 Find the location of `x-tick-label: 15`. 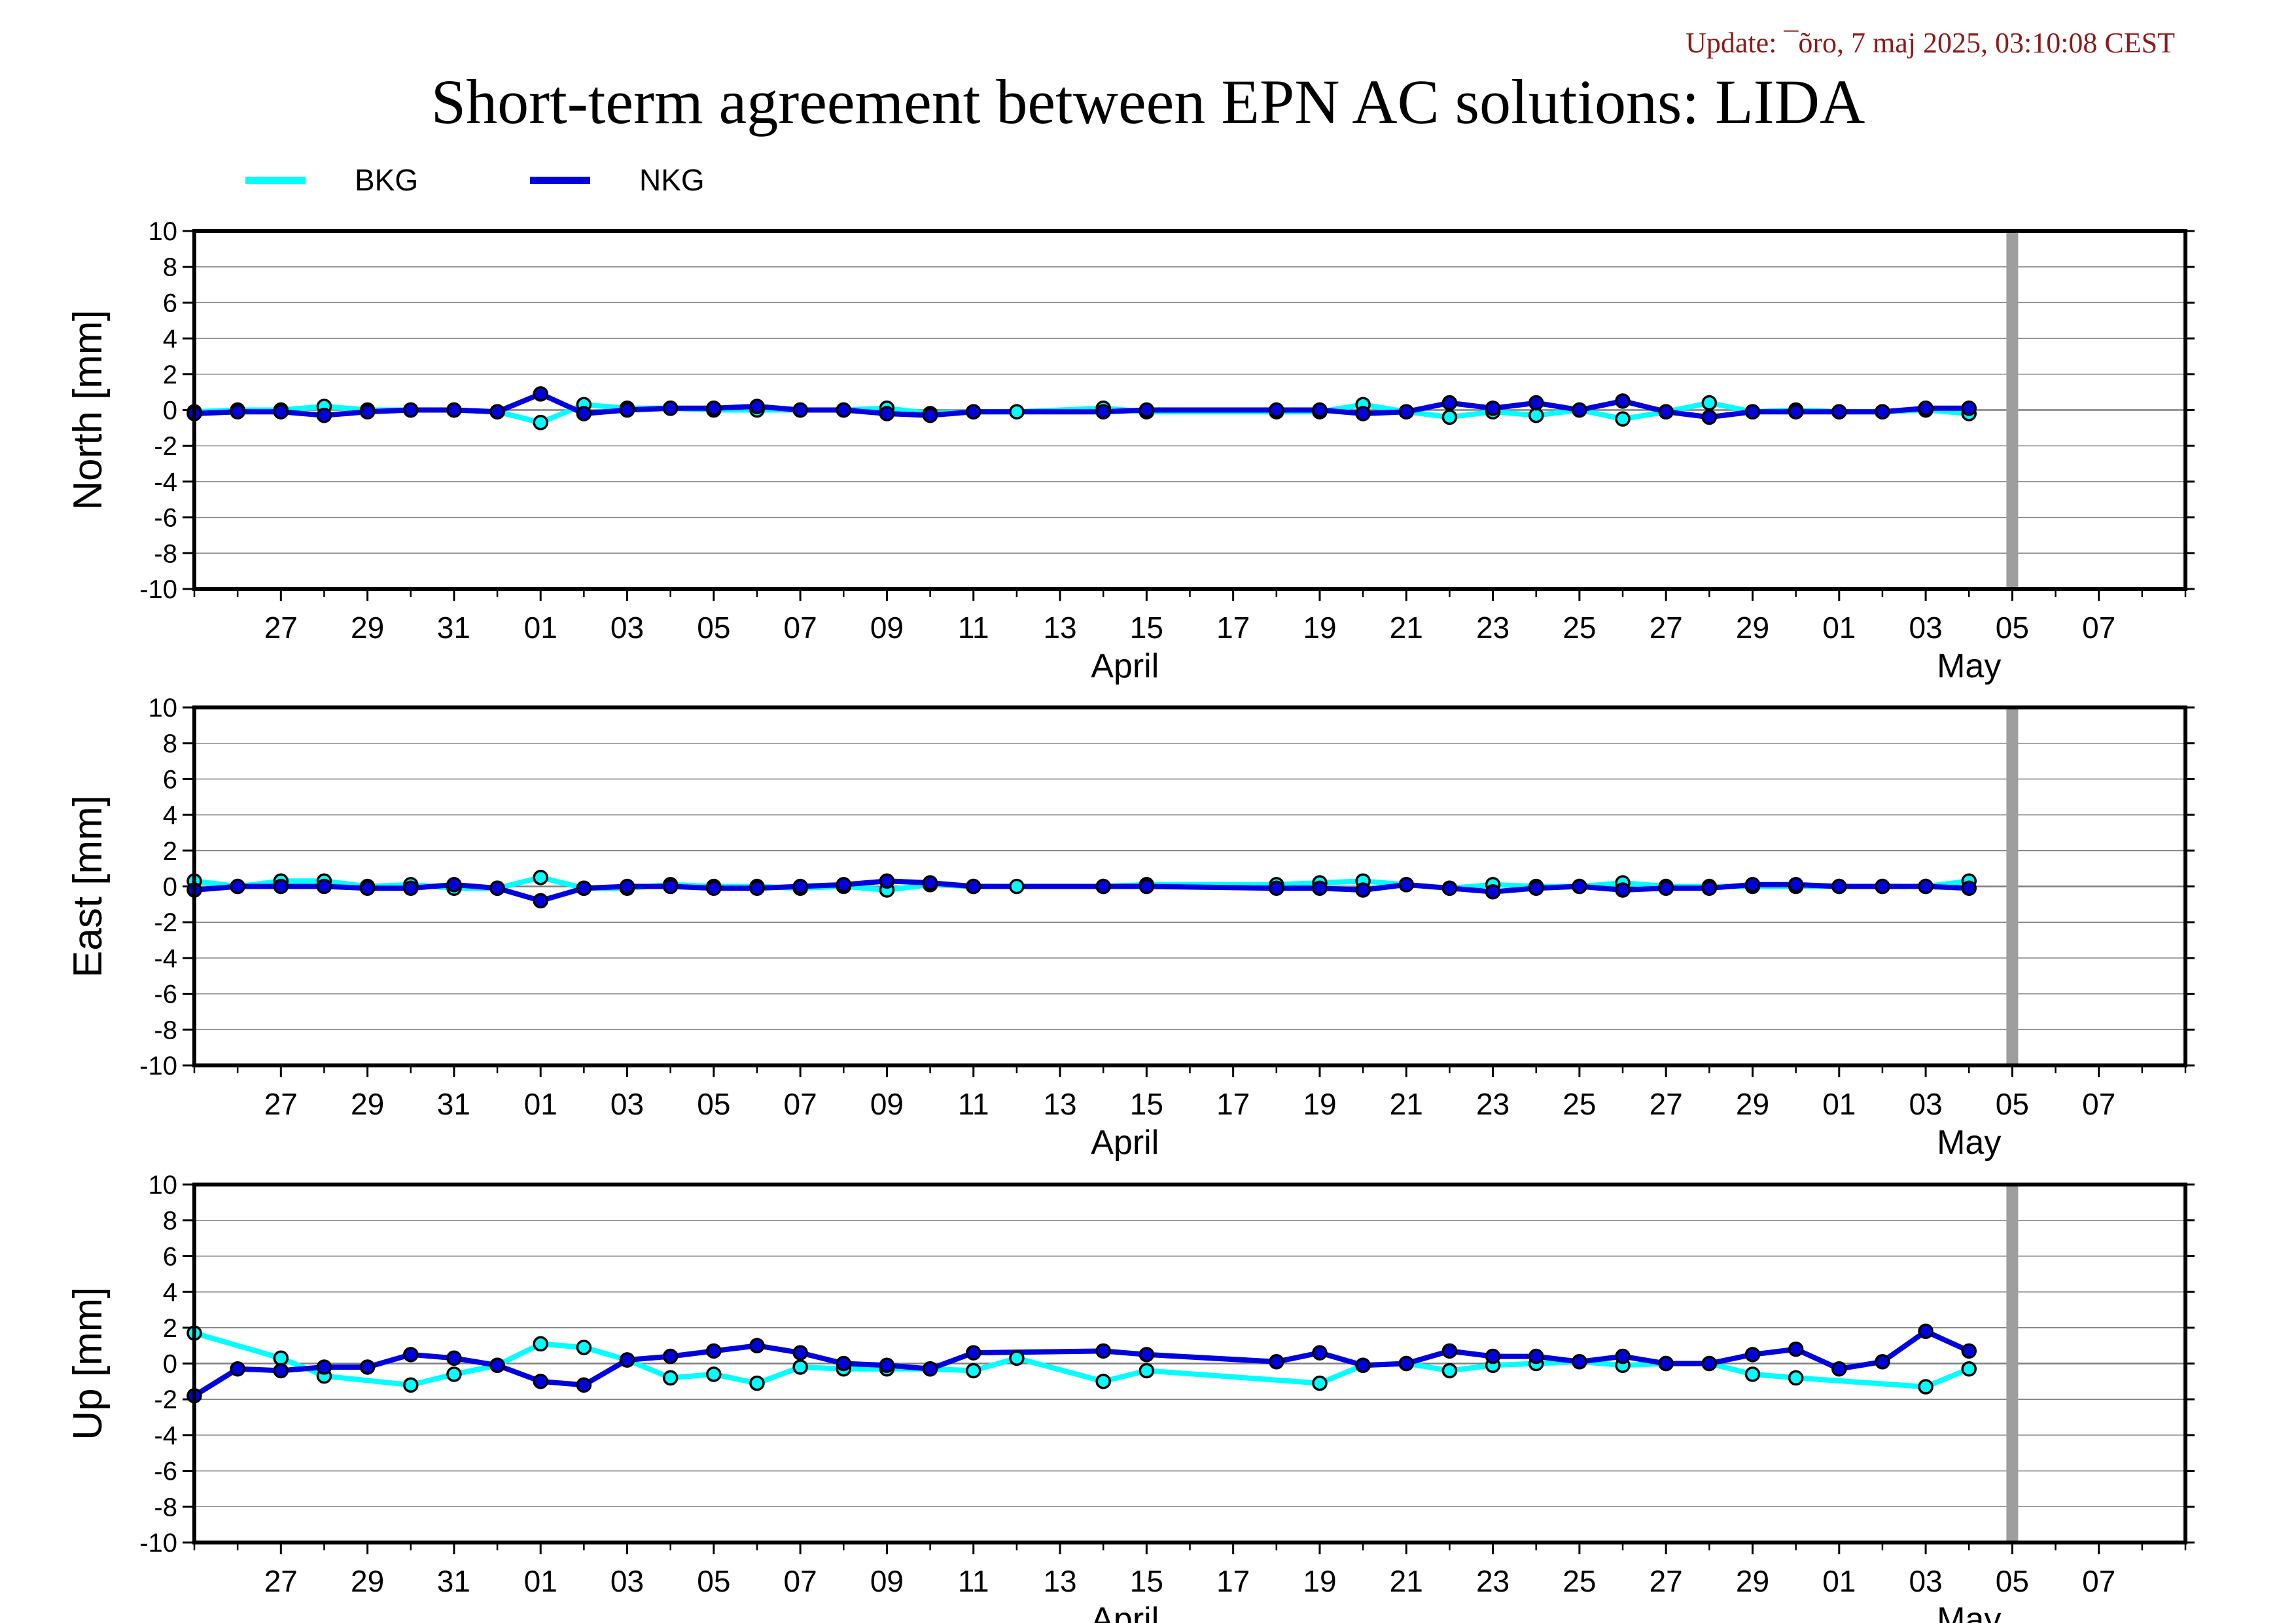

x-tick-label: 15 is located at coordinates (1146, 628).